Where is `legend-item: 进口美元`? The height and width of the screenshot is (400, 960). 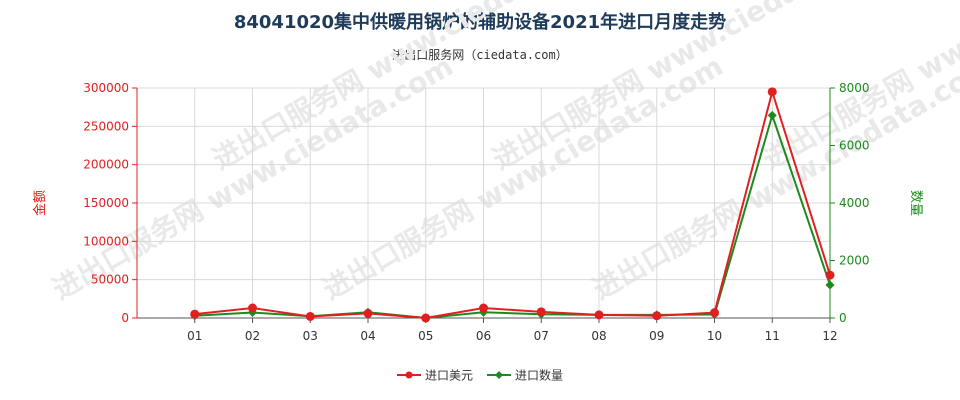
legend-item: 进口美元 is located at coordinates (435, 376).